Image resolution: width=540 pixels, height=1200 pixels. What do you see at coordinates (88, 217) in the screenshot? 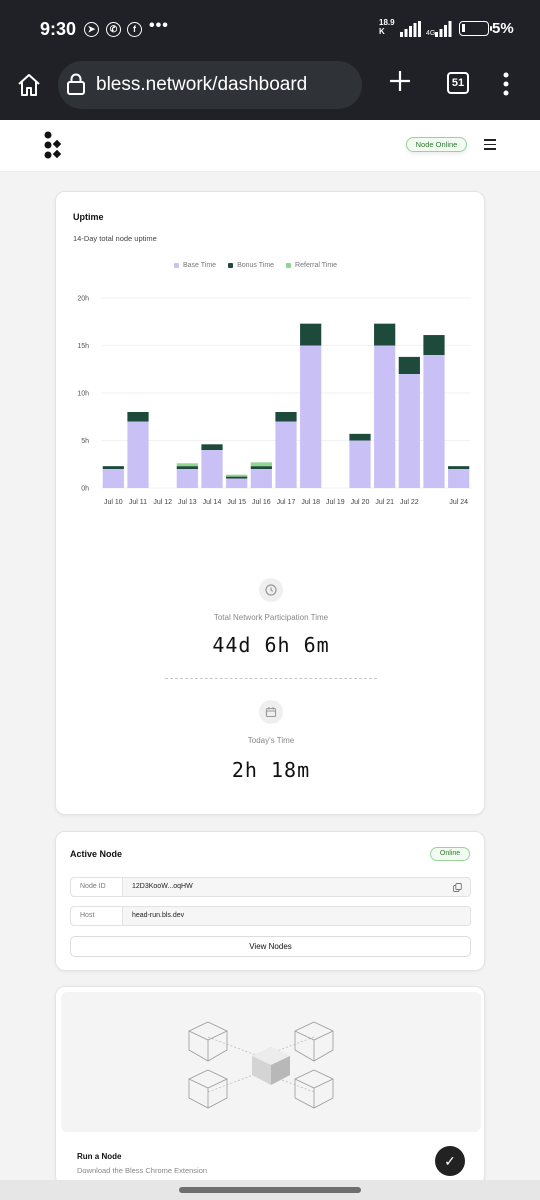
I see `uptime-title: Uptime` at bounding box center [88, 217].